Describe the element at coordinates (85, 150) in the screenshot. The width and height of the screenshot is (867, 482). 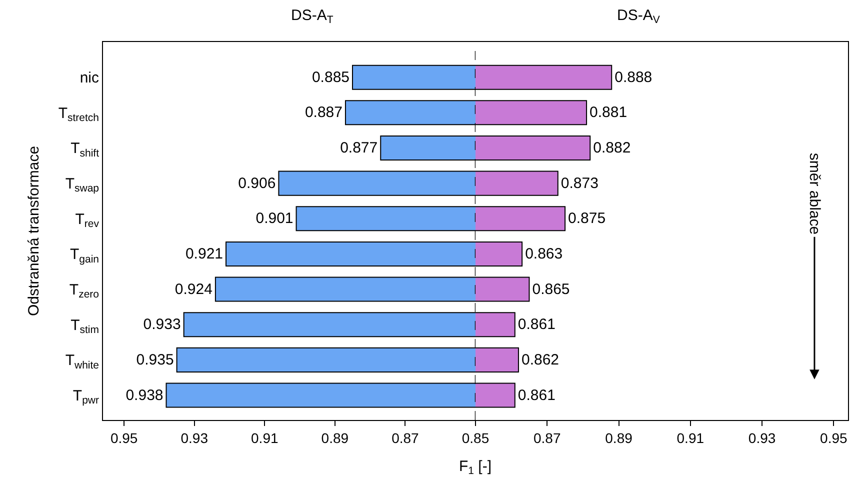
I see `y-tick-label: T$_{shift}$` at that location.